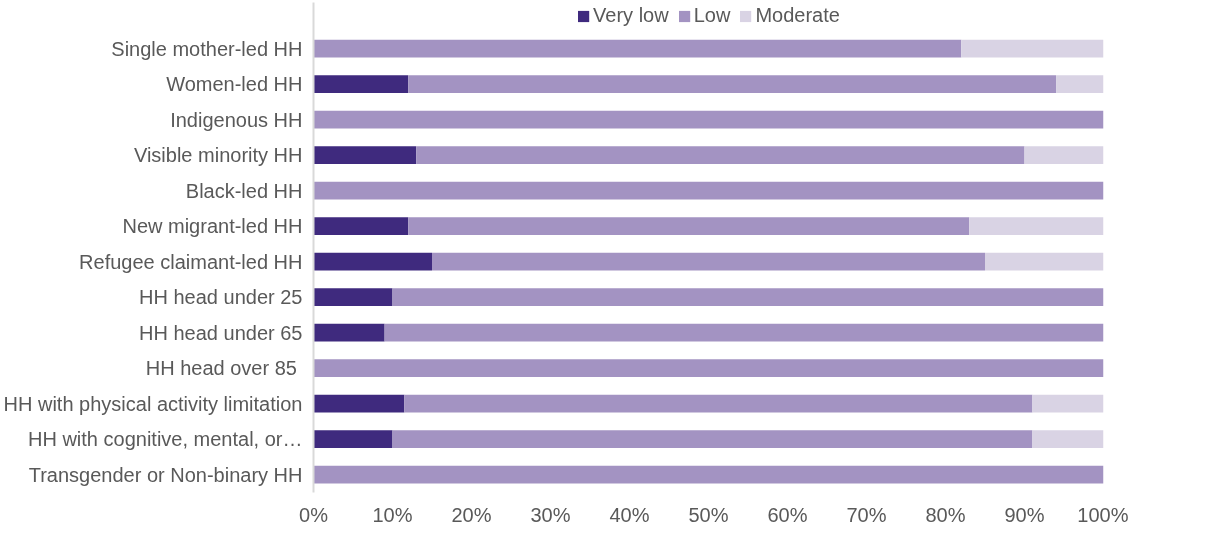  I want to click on x-tick-label: 90%, so click(1024, 514).